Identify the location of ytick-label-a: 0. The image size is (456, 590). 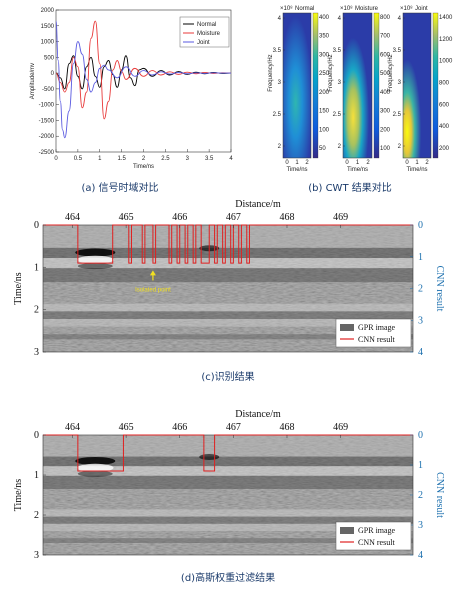
(53, 74).